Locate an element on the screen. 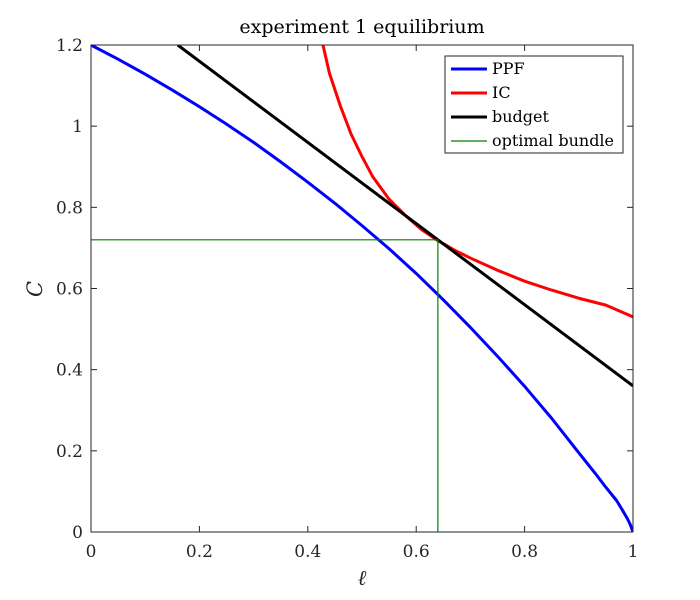 This screenshot has width=700, height=600. y-tick-label: 1 is located at coordinates (77, 127).